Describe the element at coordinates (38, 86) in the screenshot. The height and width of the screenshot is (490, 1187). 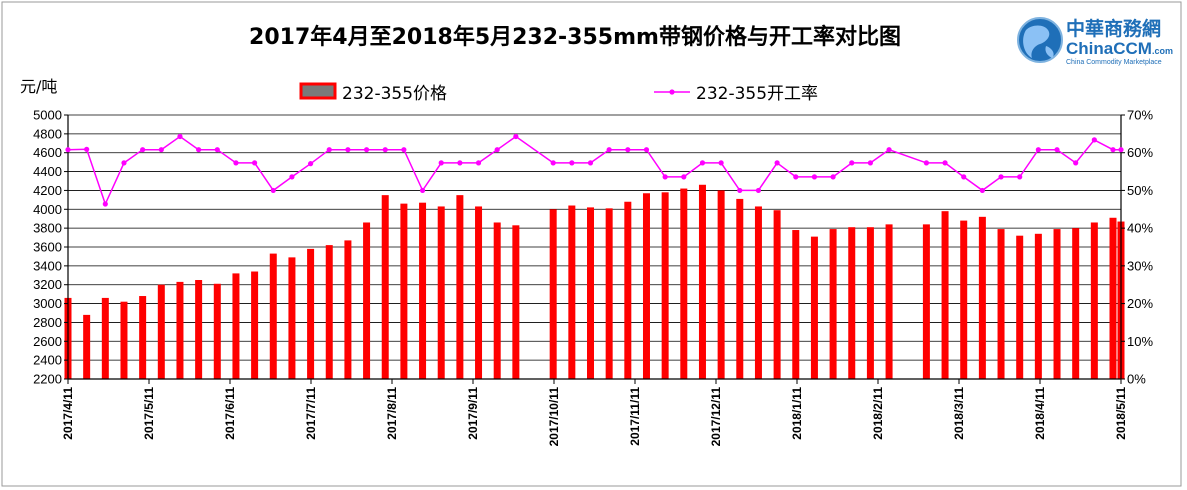
I see `y-left-unit: 元/吨` at that location.